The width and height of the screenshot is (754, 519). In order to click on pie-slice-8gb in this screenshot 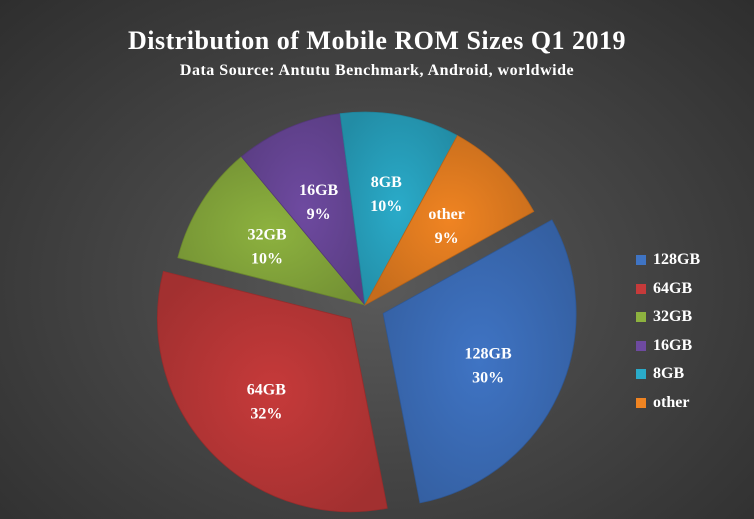, I will do `click(398, 209)`.